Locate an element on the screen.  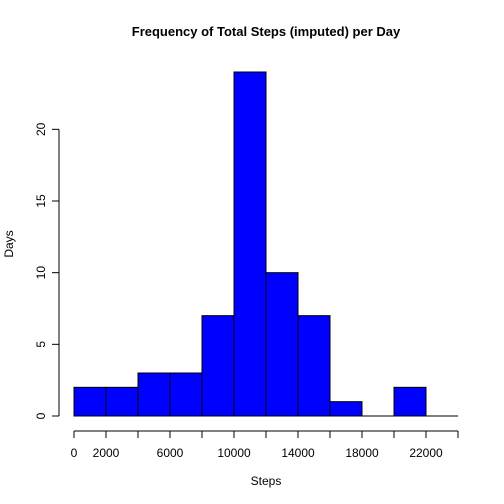
x-tick-label: 22000 is located at coordinates (426, 453).